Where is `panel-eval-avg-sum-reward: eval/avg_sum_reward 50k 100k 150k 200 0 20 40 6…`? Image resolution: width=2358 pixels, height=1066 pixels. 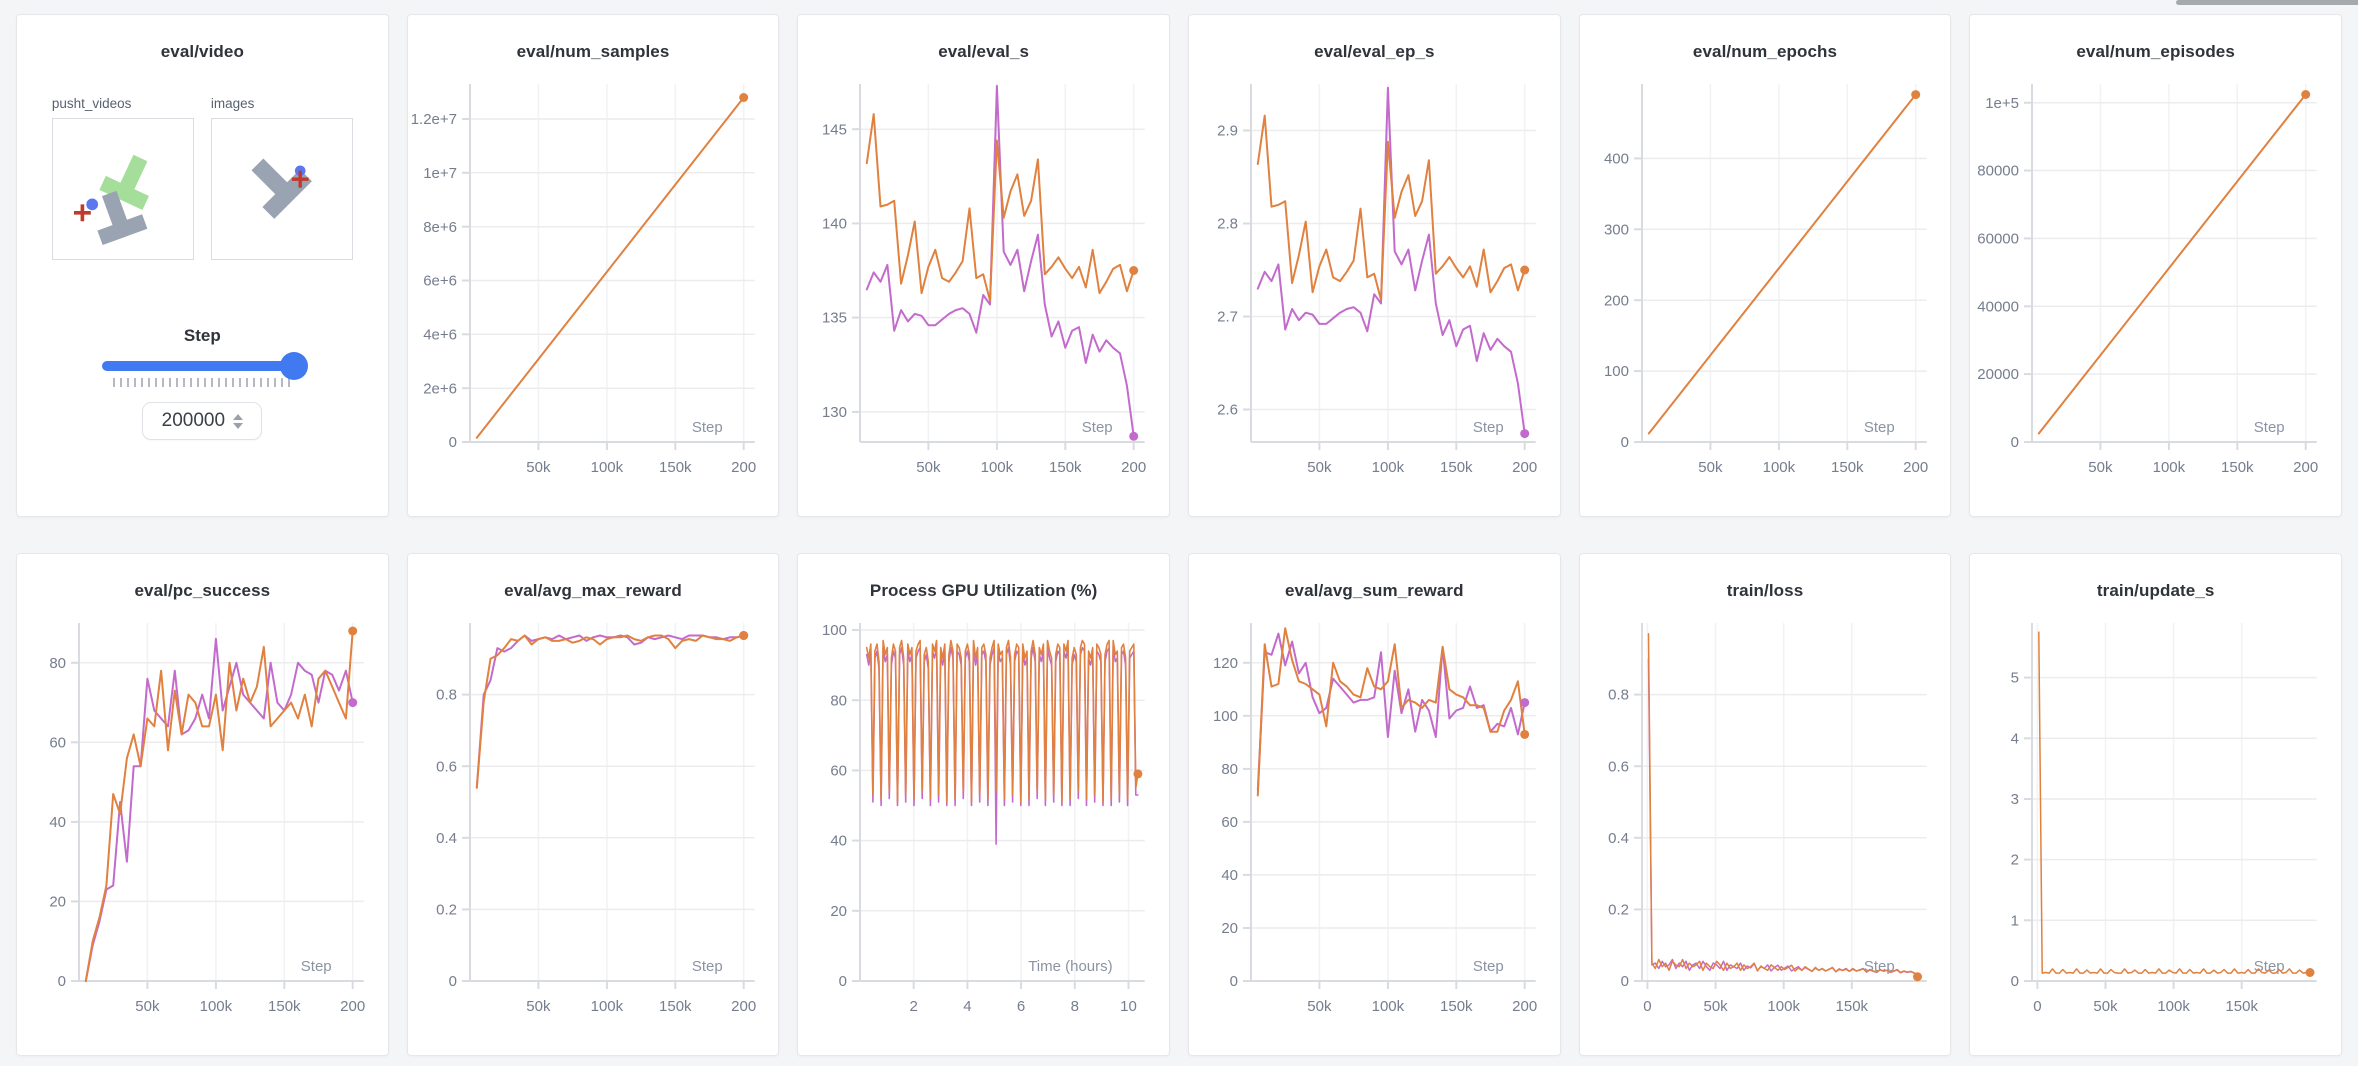
panel-eval-avg-sum-reward: eval/avg_sum_reward 50k 100k 150k 200 0 20 40 6… is located at coordinates (1374, 804).